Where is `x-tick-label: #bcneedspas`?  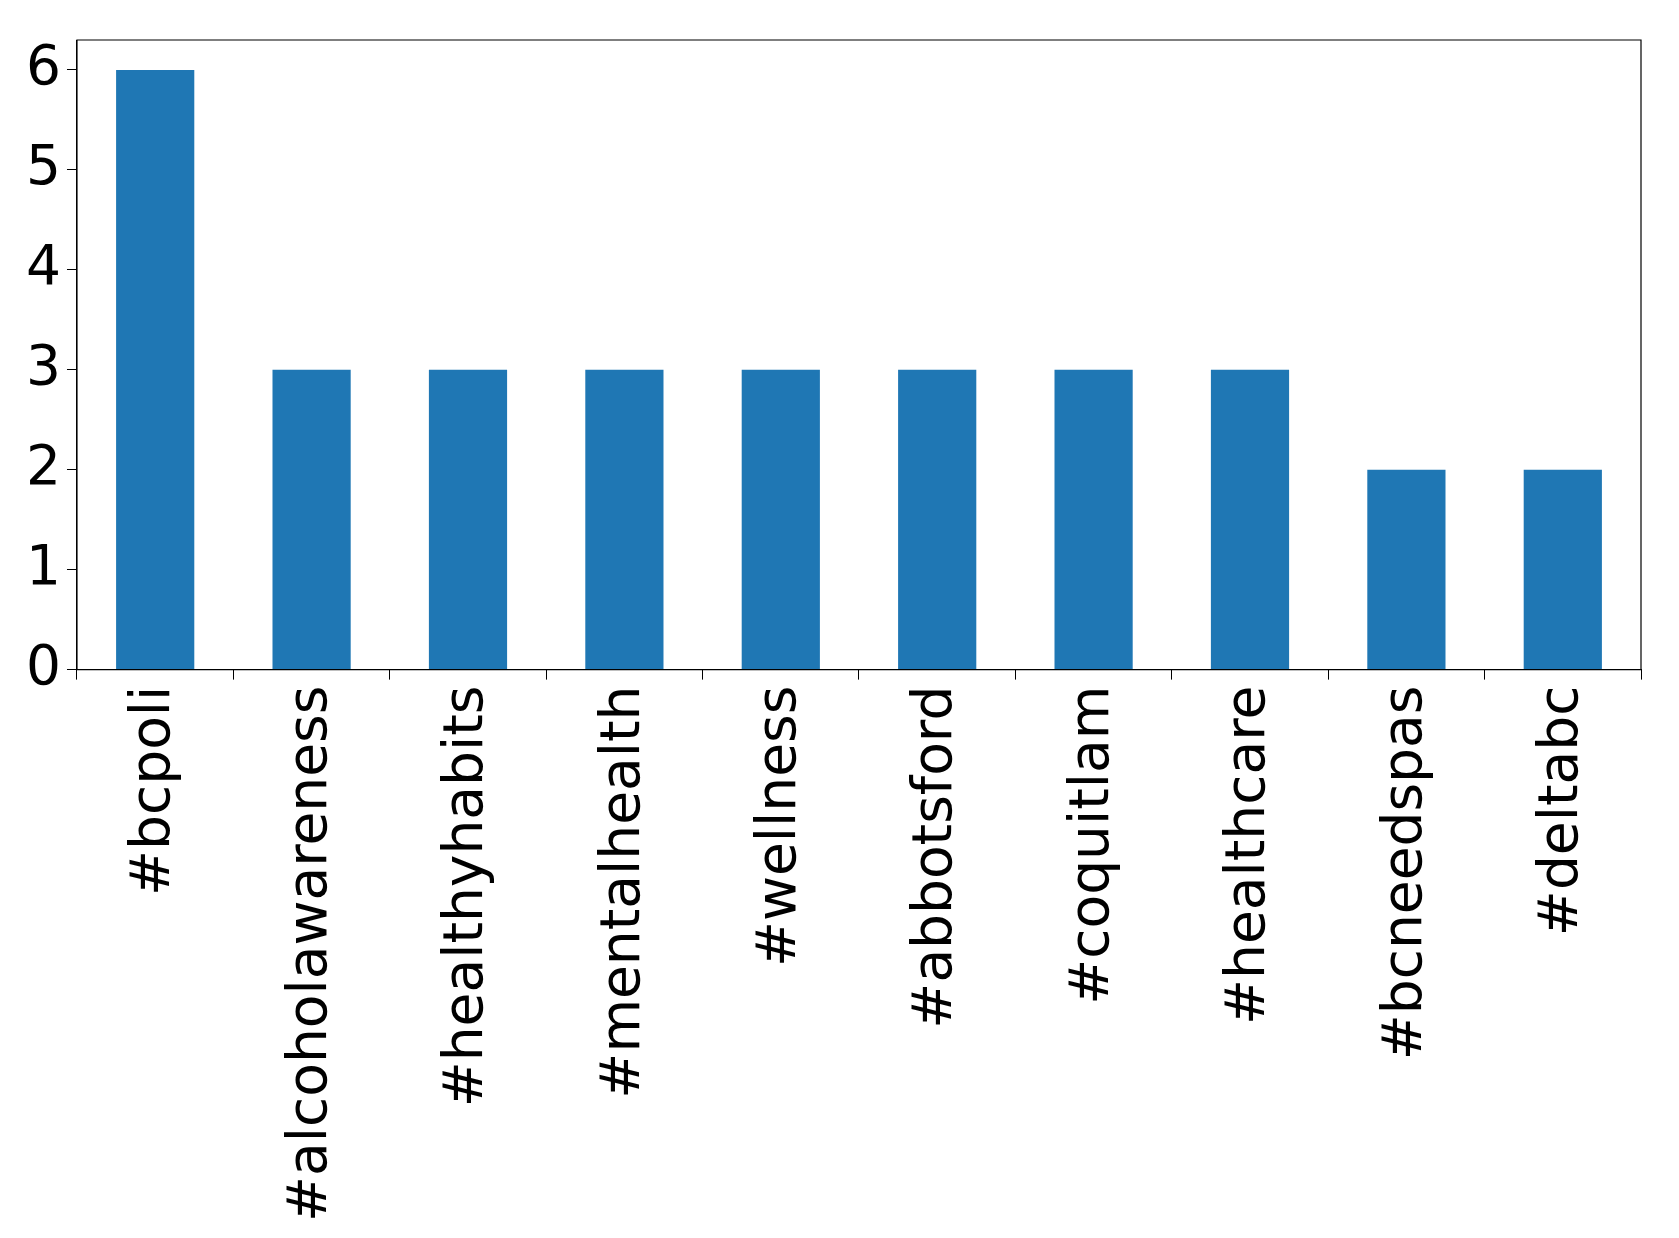
x-tick-label: #bcneedspas is located at coordinates (1401, 873).